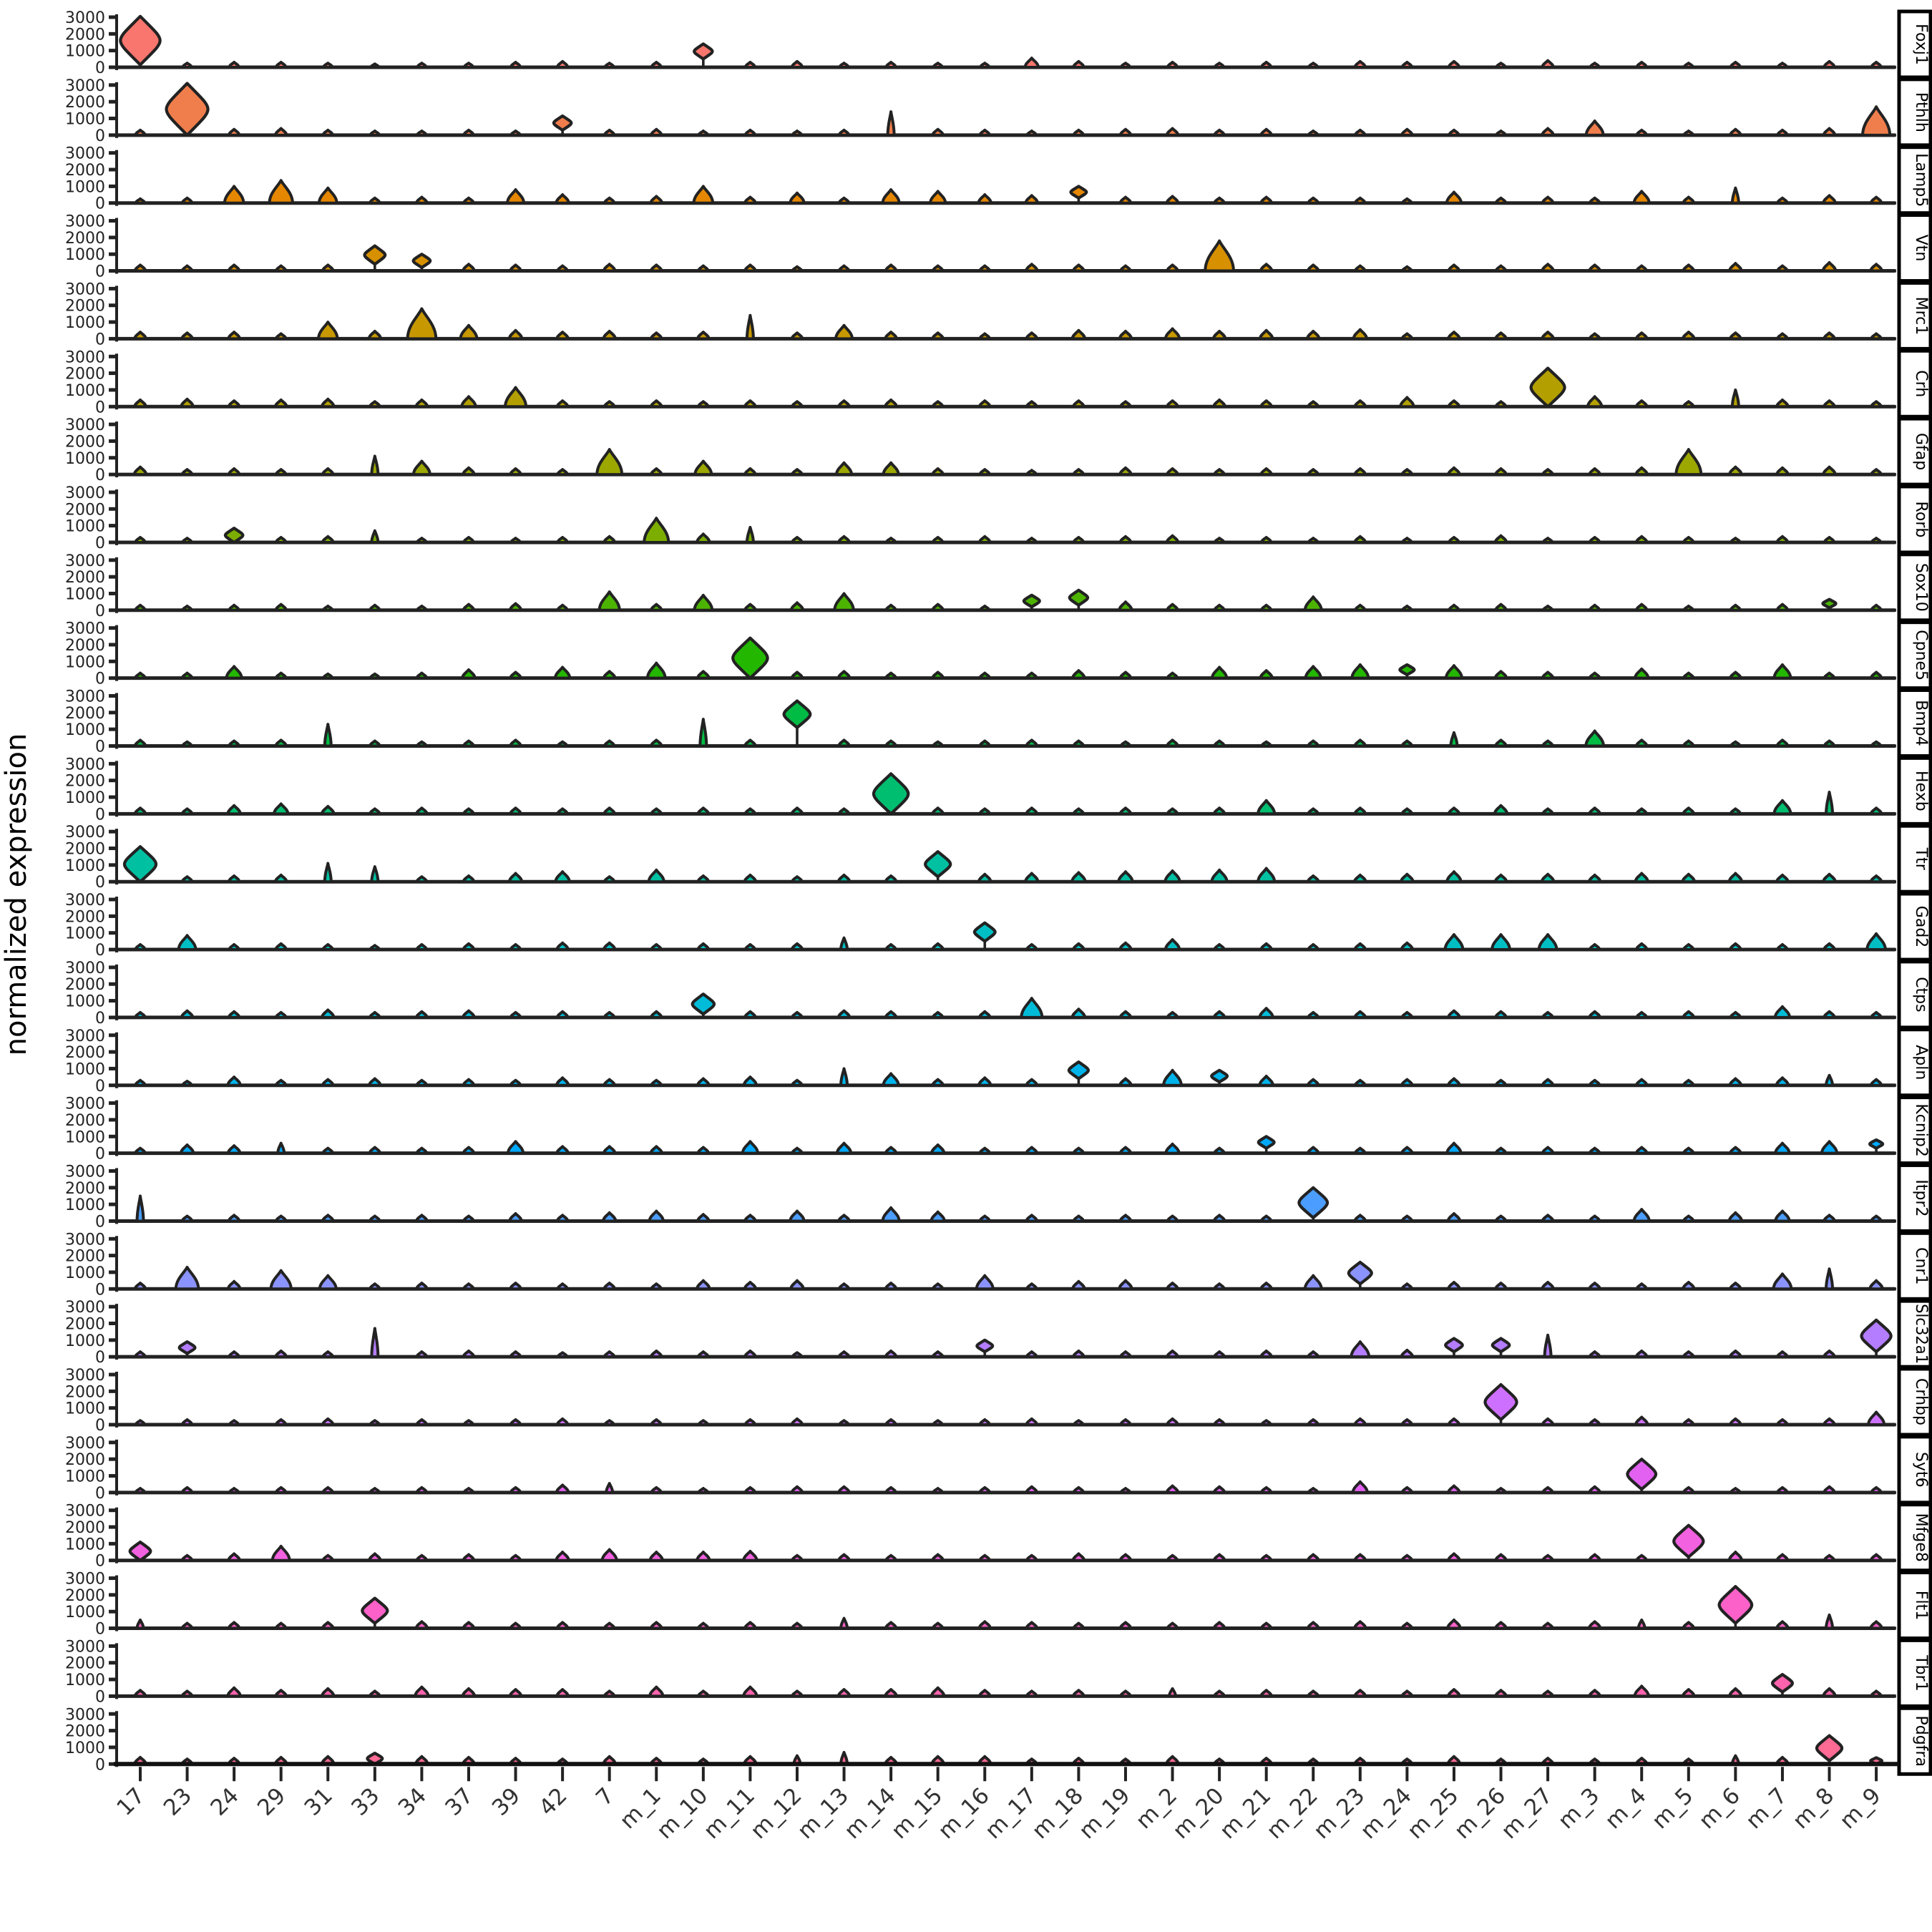  I want to click on x-tick-label: 23, so click(178, 1801).